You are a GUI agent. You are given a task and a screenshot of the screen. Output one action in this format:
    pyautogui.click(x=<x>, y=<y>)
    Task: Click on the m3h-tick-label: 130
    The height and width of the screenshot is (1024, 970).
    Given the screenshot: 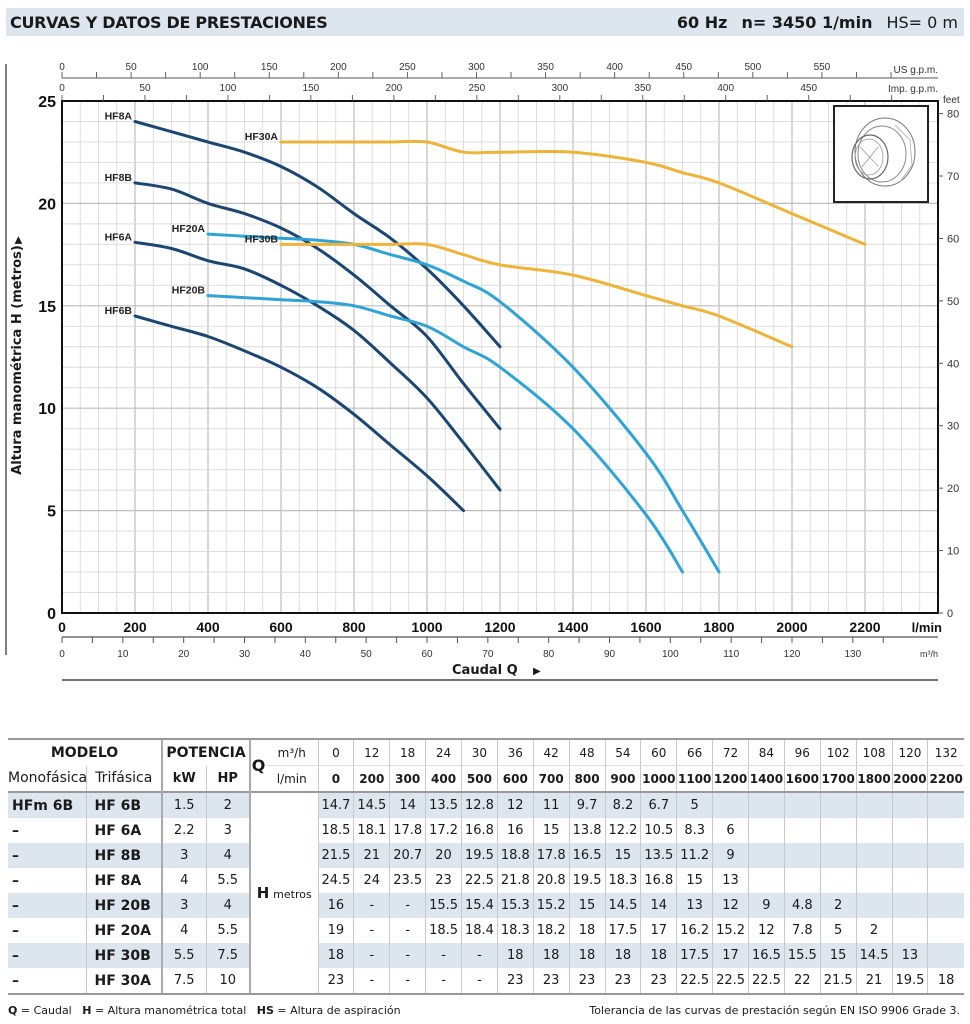 What is the action you would take?
    pyautogui.click(x=852, y=654)
    